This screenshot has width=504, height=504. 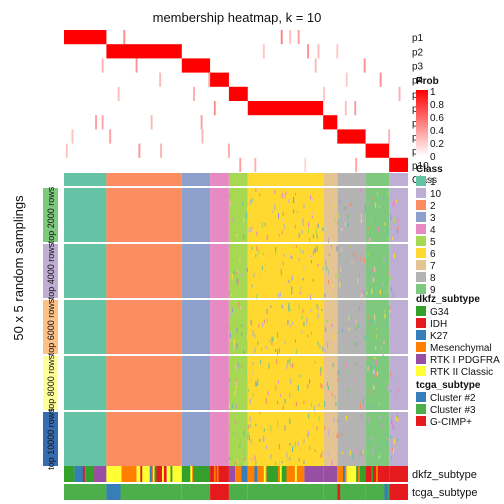 What do you see at coordinates (465, 360) in the screenshot?
I see `dkfz-legend-label: RTK I PDGFRA` at bounding box center [465, 360].